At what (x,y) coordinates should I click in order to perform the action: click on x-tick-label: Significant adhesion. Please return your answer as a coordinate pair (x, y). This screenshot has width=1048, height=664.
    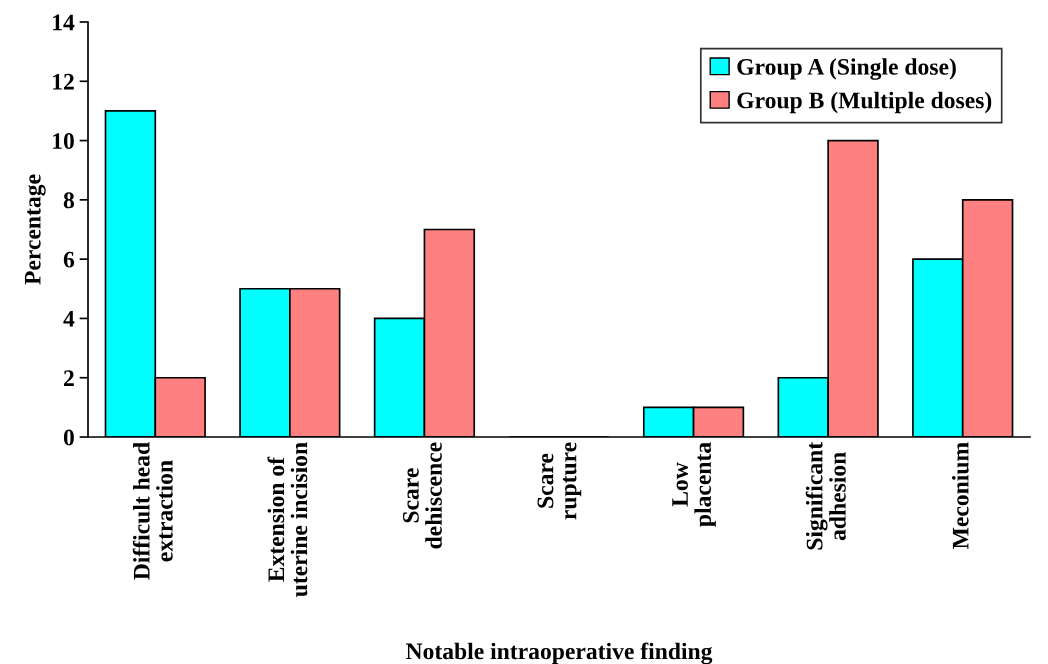
    Looking at the image, I should click on (825, 495).